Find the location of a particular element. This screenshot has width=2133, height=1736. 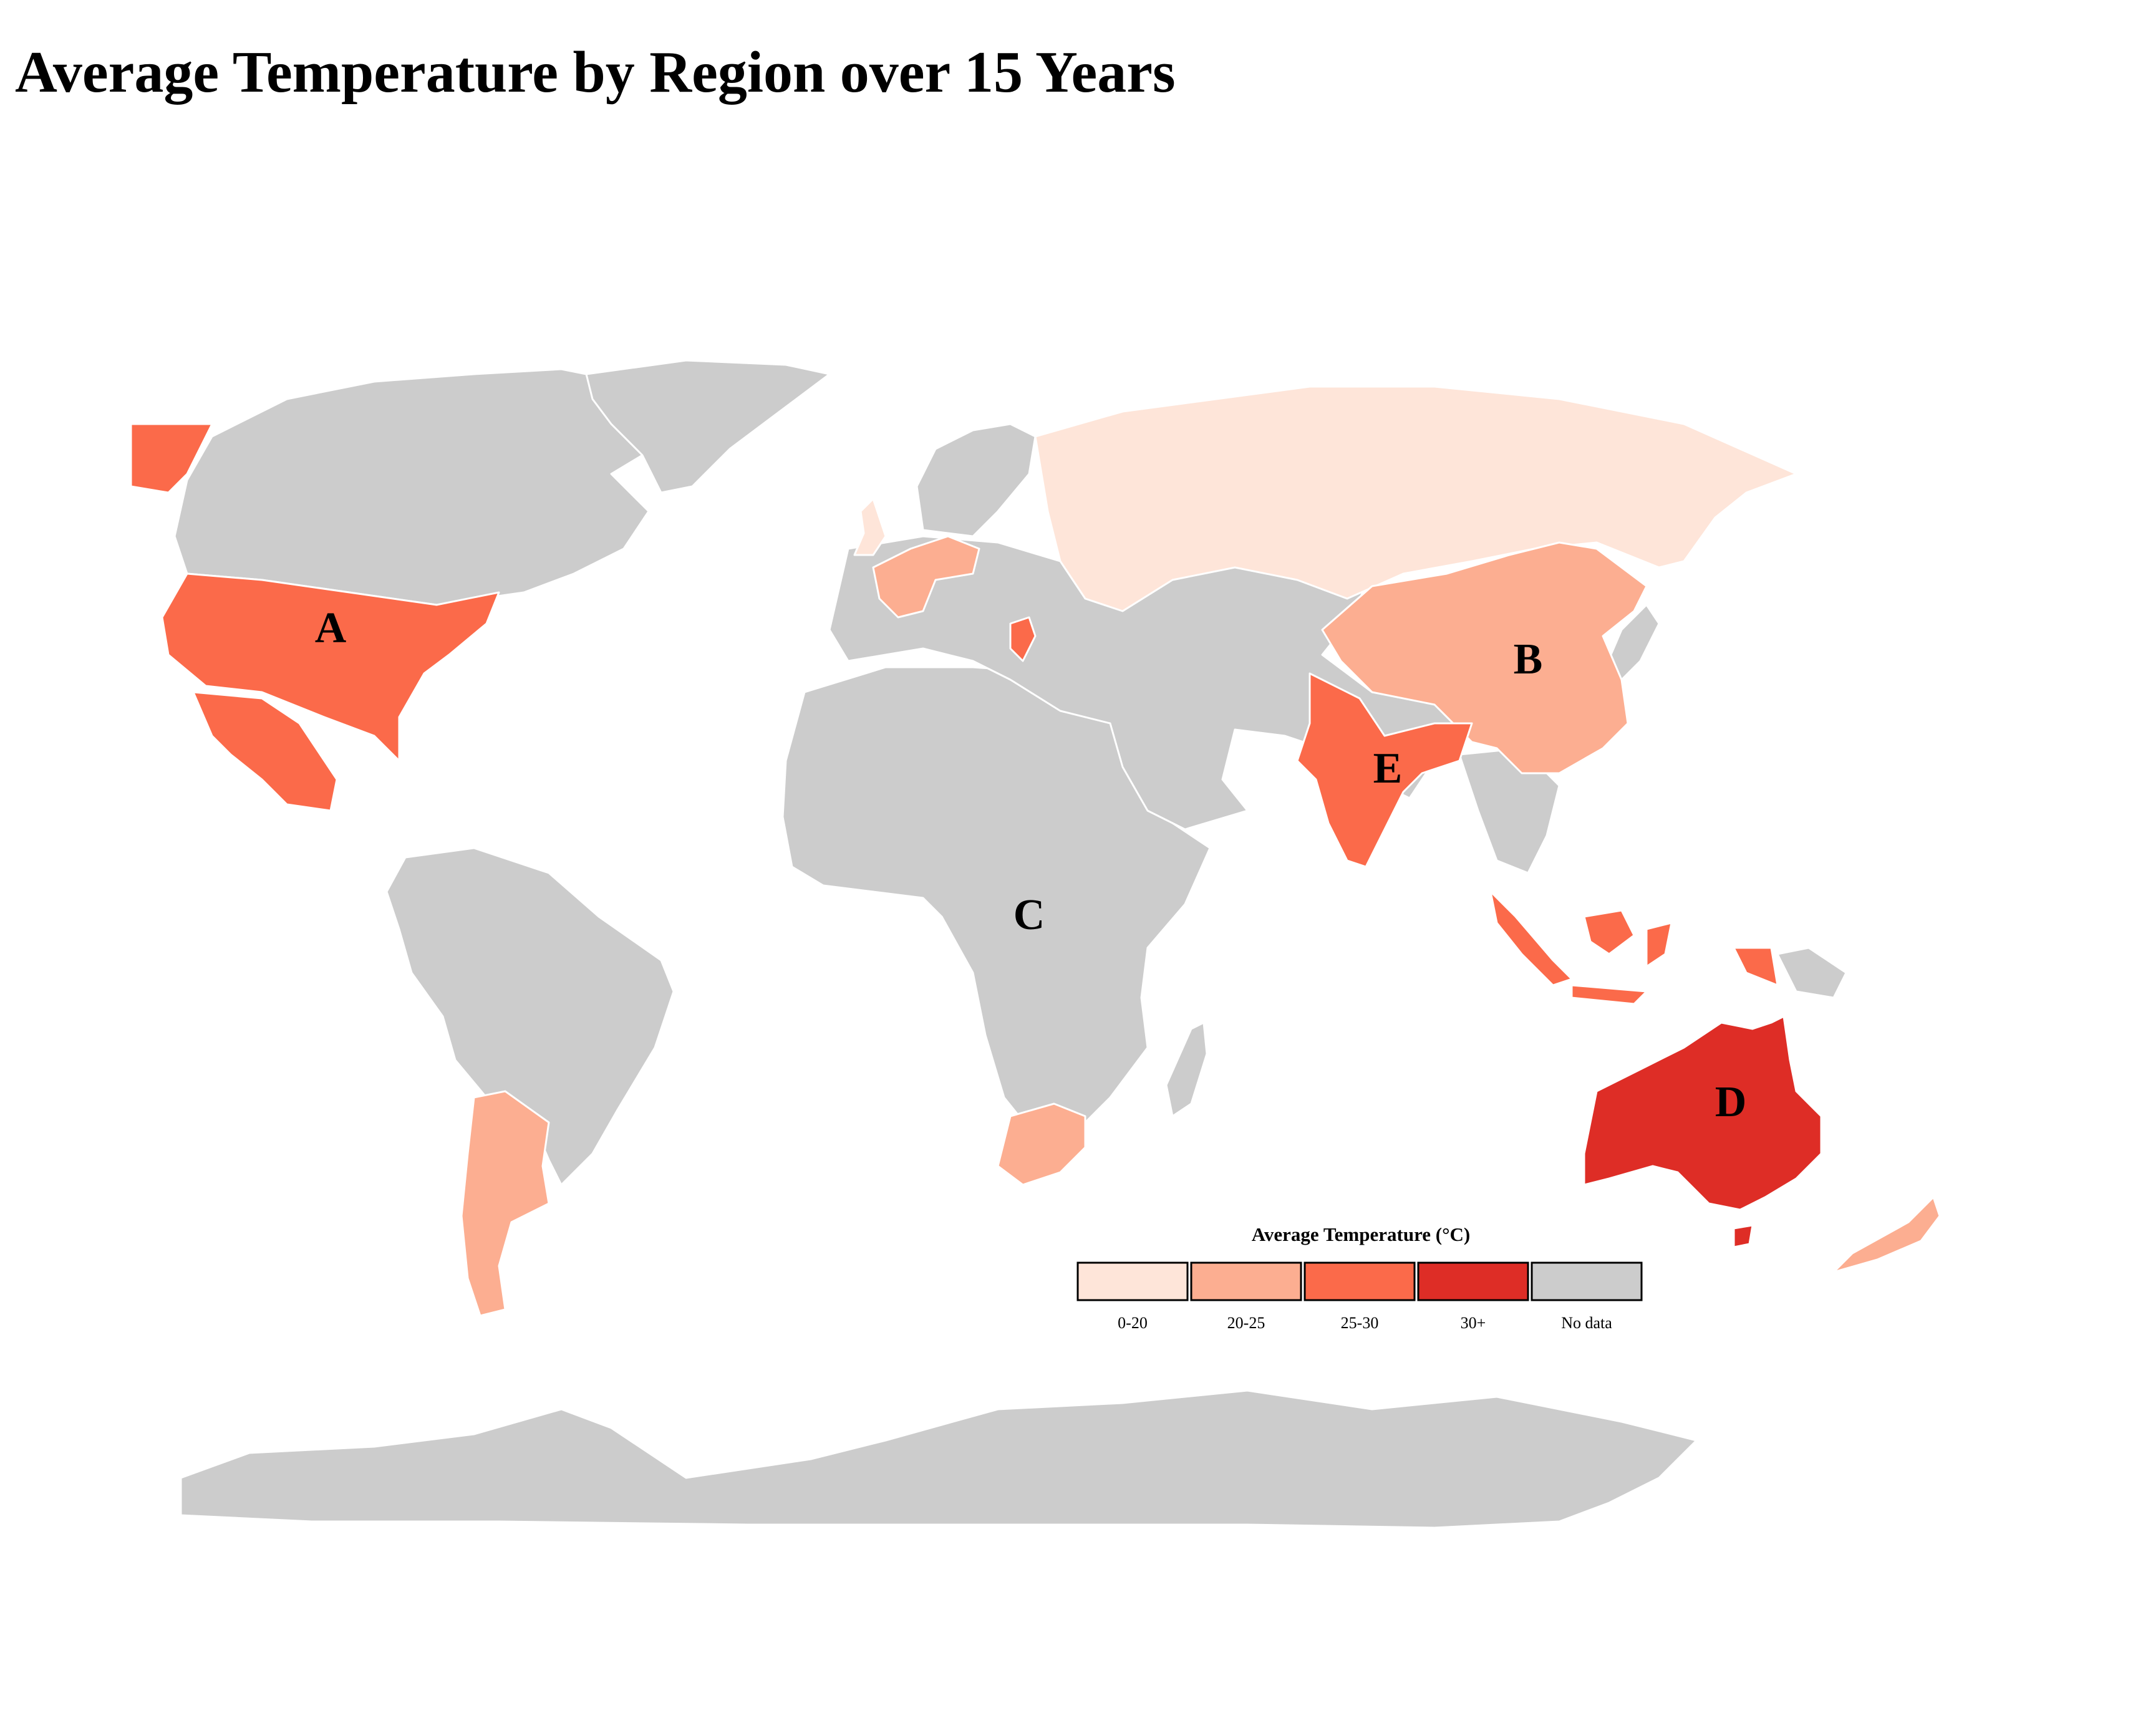

range-30-plus-land is located at coordinates (1703, 1131).